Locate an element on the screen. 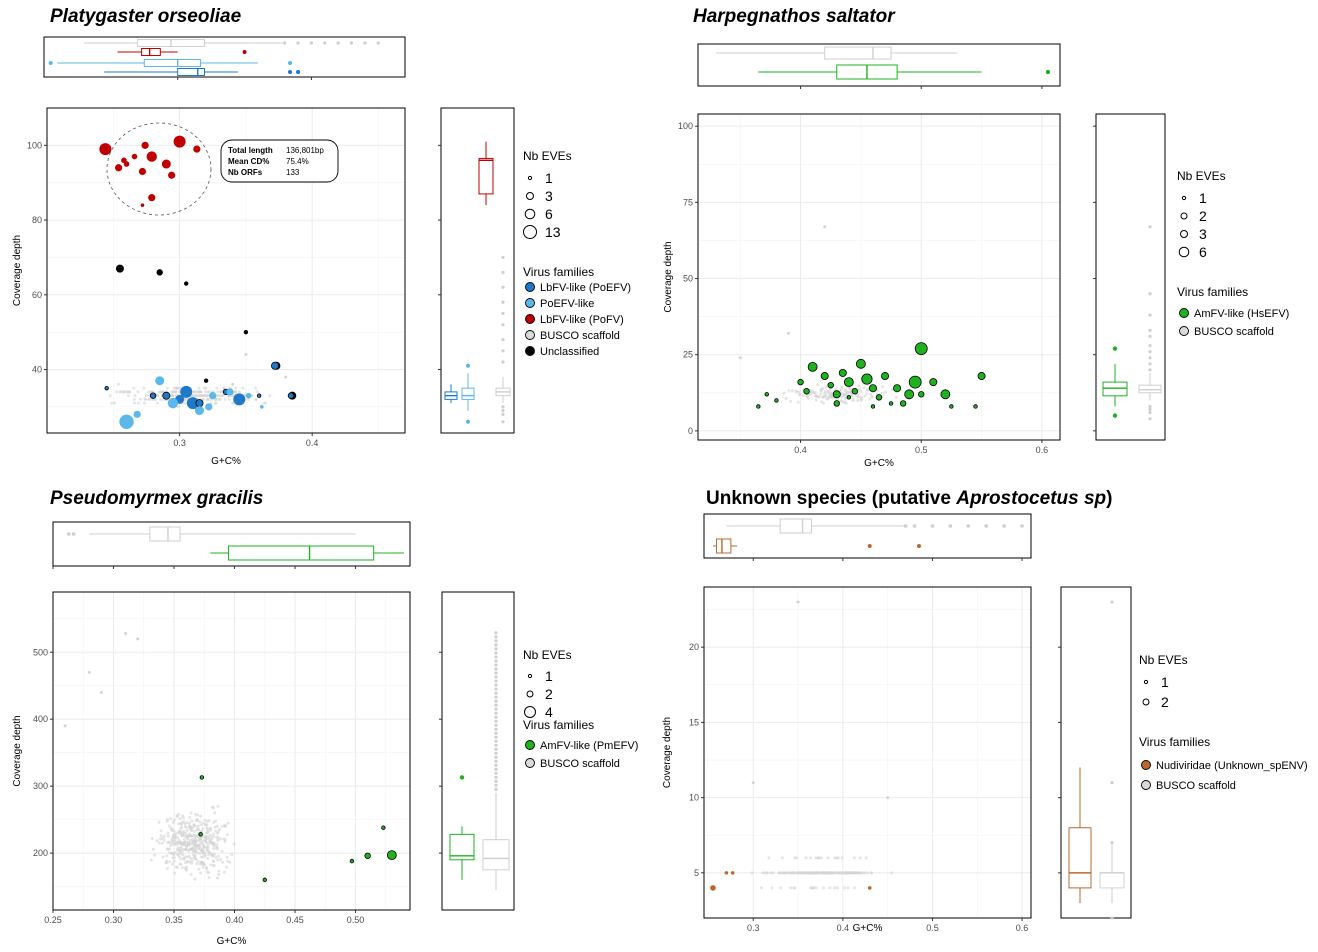 This screenshot has height=952, width=1318. x-tick-label: 0.35 is located at coordinates (174, 920).